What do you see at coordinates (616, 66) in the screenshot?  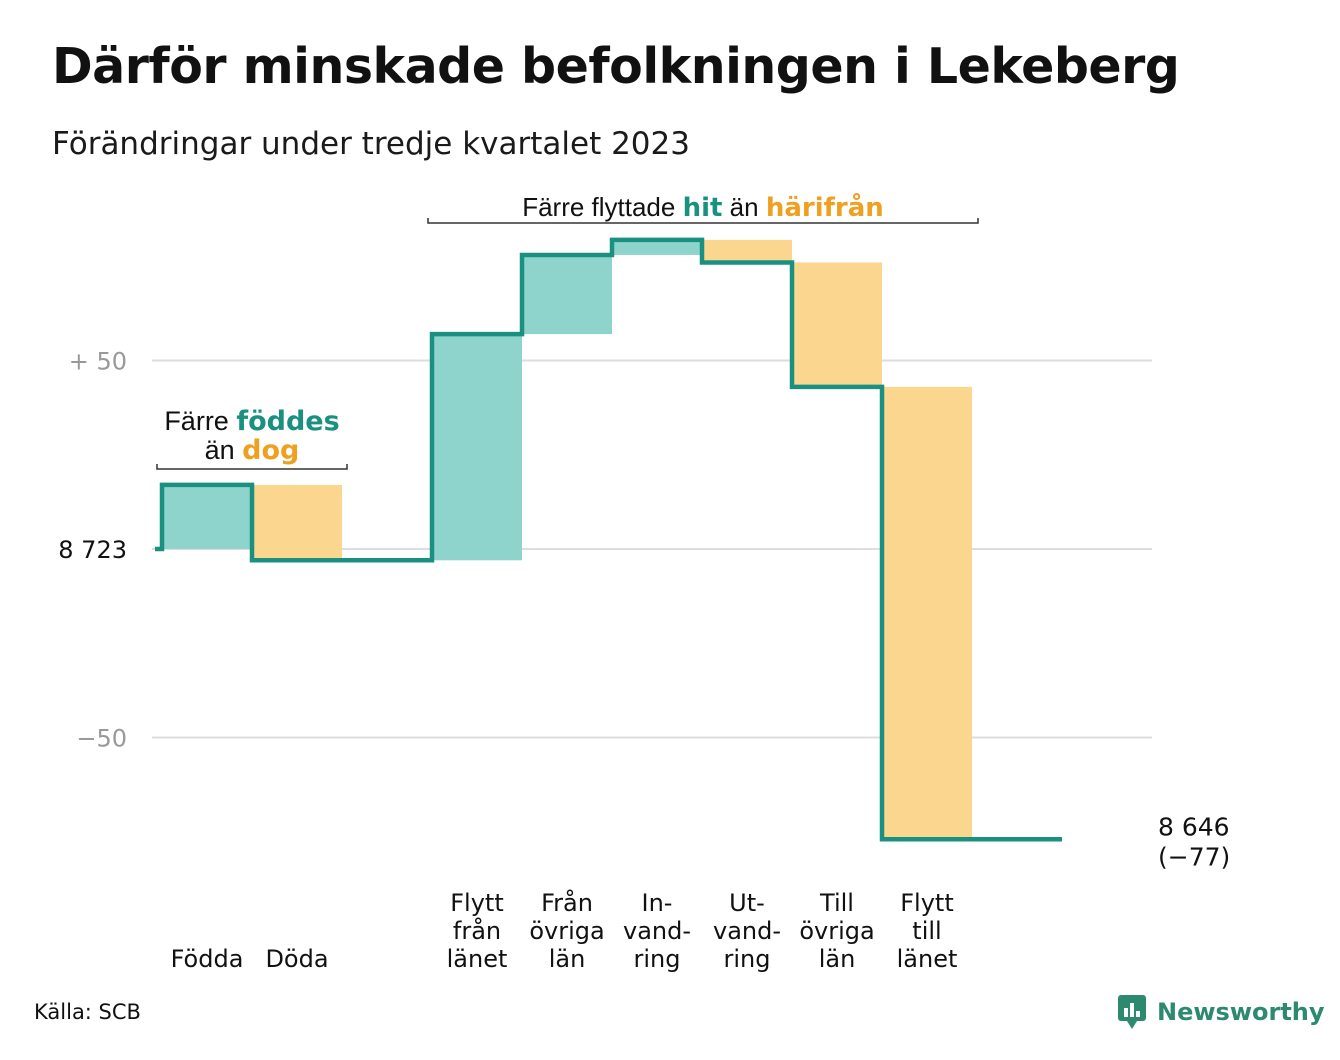 I see `chart-title: Därför minskade befolkningen i Lekeberg` at bounding box center [616, 66].